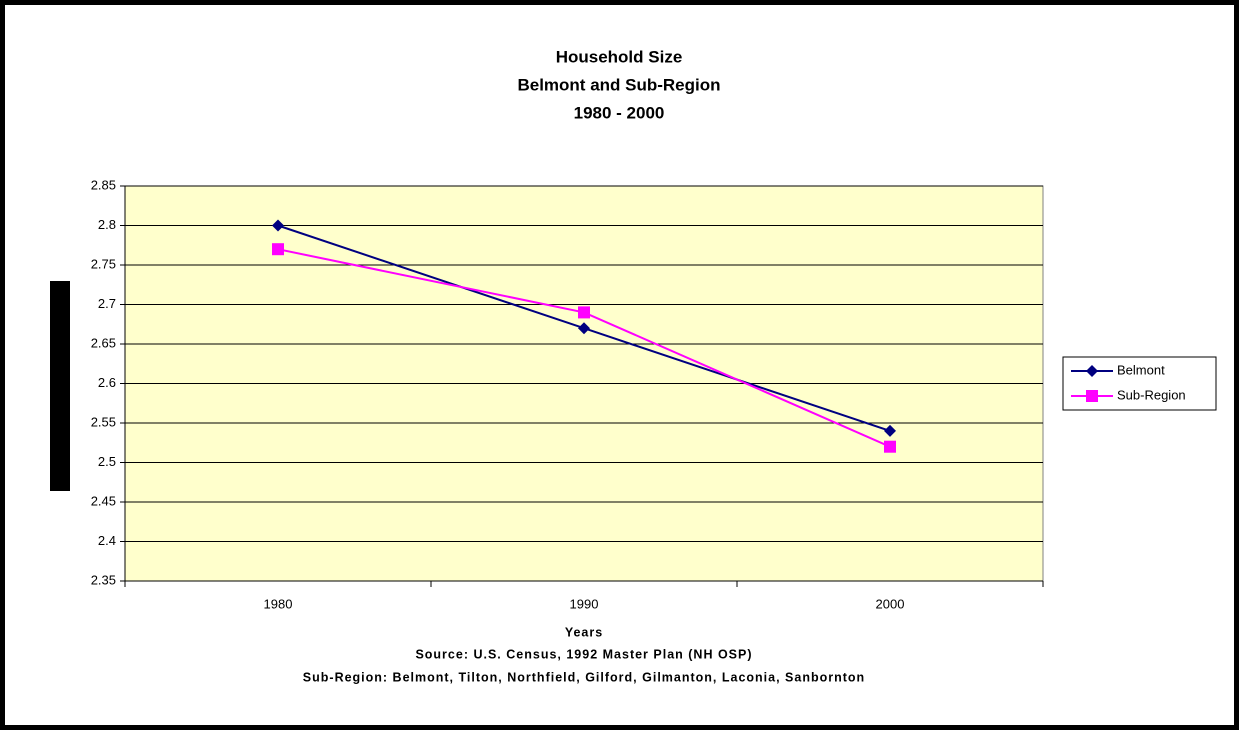 The width and height of the screenshot is (1239, 730). I want to click on y-axis-label-block, so click(60, 386).